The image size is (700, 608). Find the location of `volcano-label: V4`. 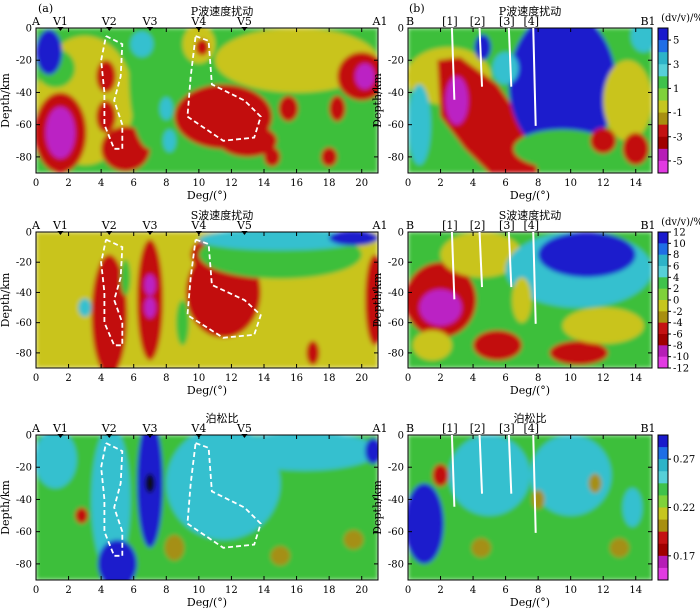

volcano-label: V4 is located at coordinates (198, 225).